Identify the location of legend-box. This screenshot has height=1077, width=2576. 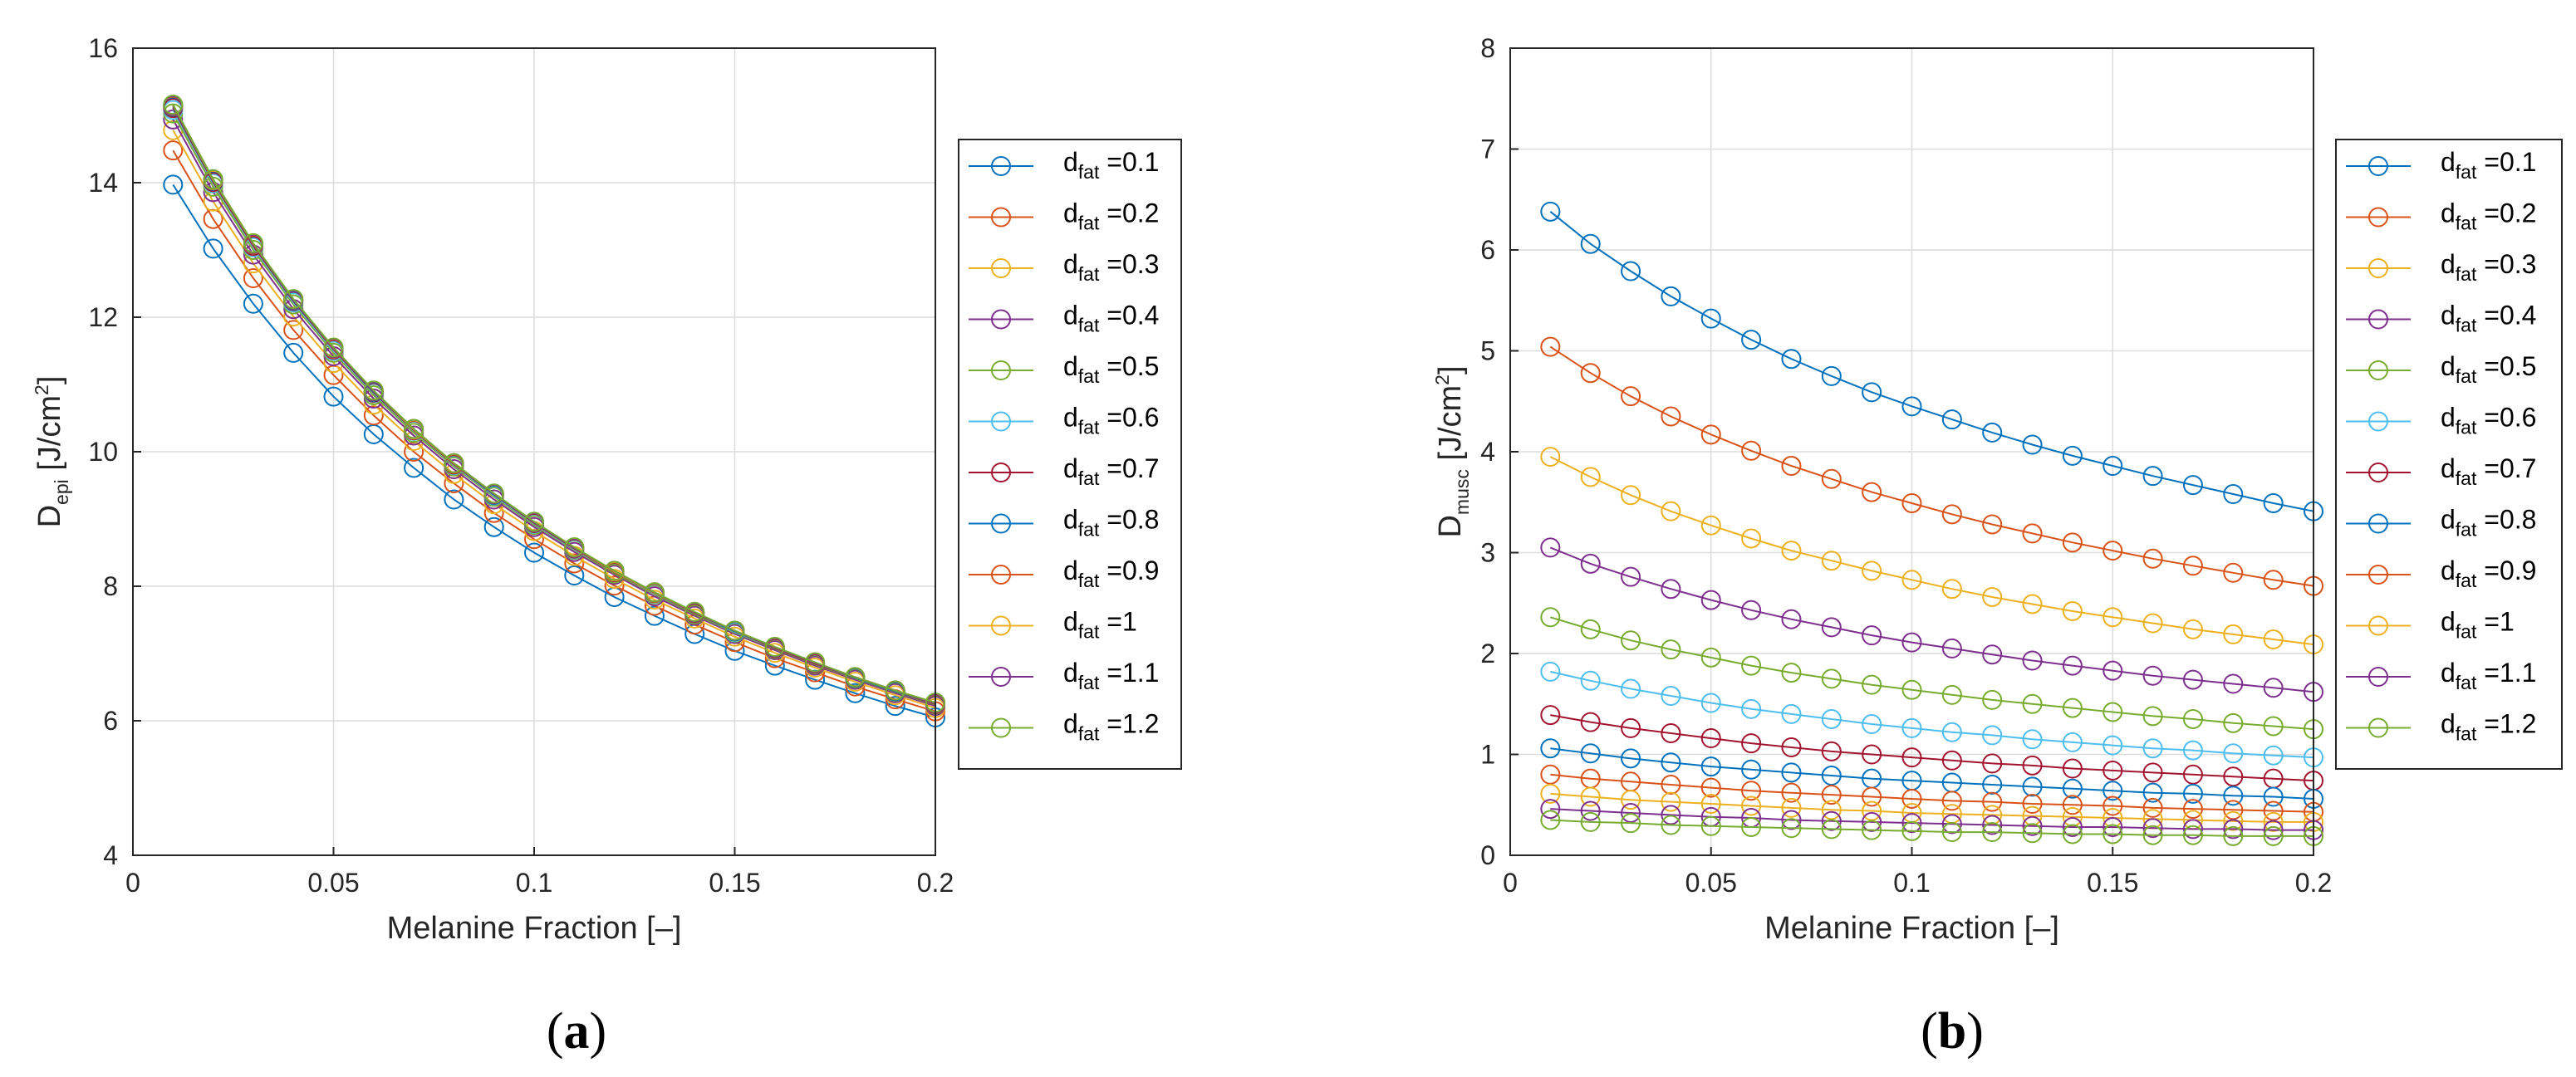
(1070, 454).